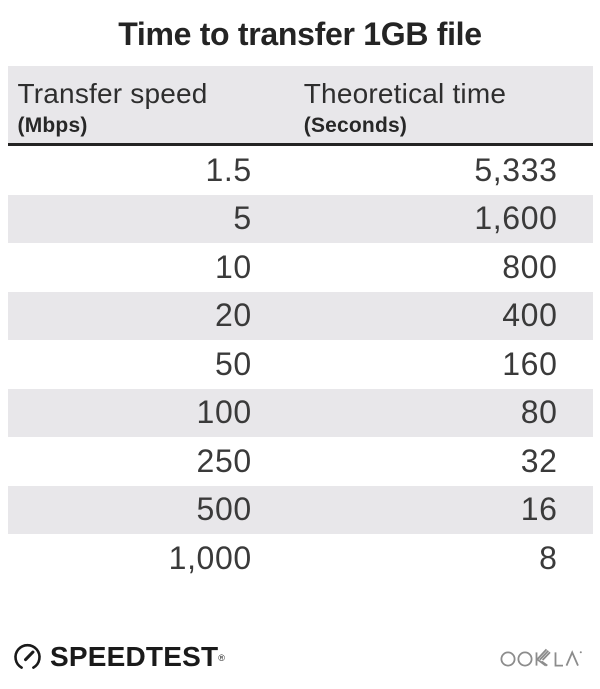  Describe the element at coordinates (155, 110) in the screenshot. I see `header-transfer-speed: Transfer speed (Mbps)` at that location.